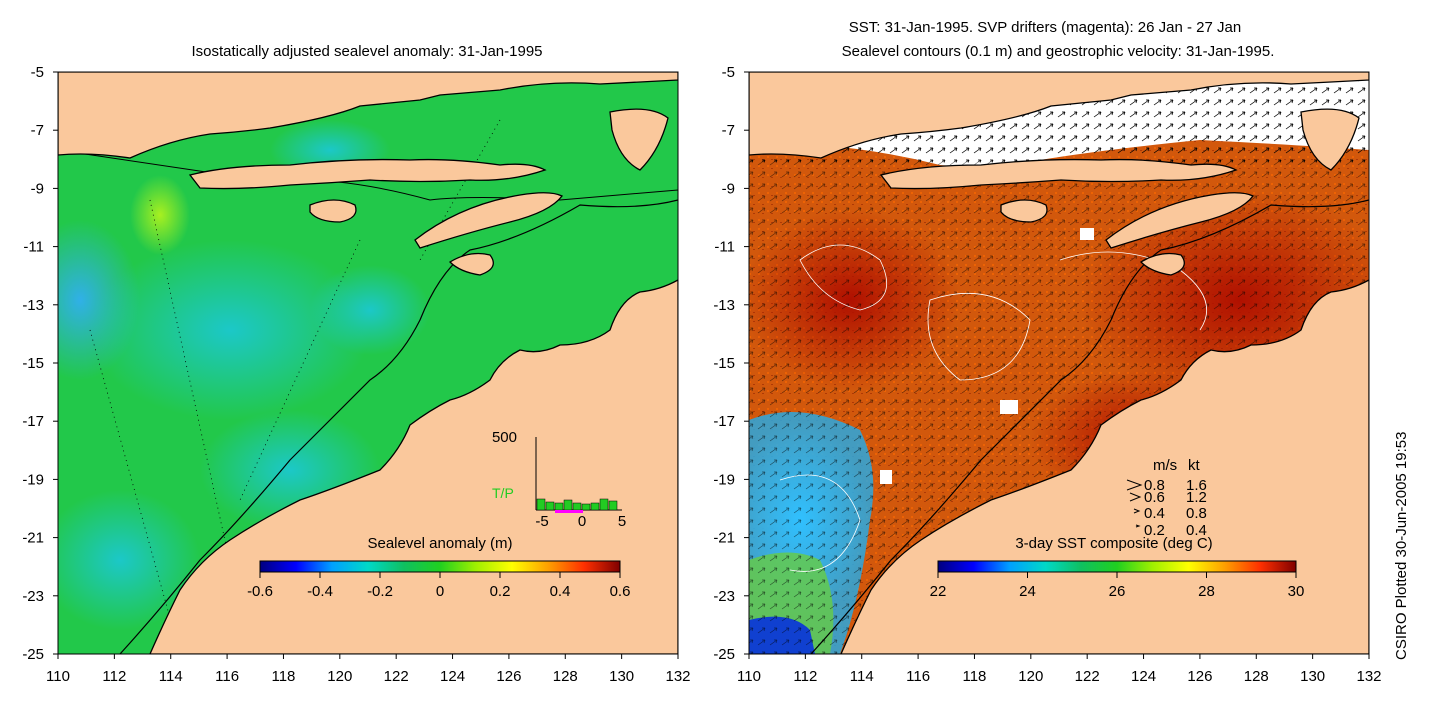 The height and width of the screenshot is (725, 1440). Describe the element at coordinates (1196, 485) in the screenshot. I see `velocity-legend-kt: 1.6` at that location.